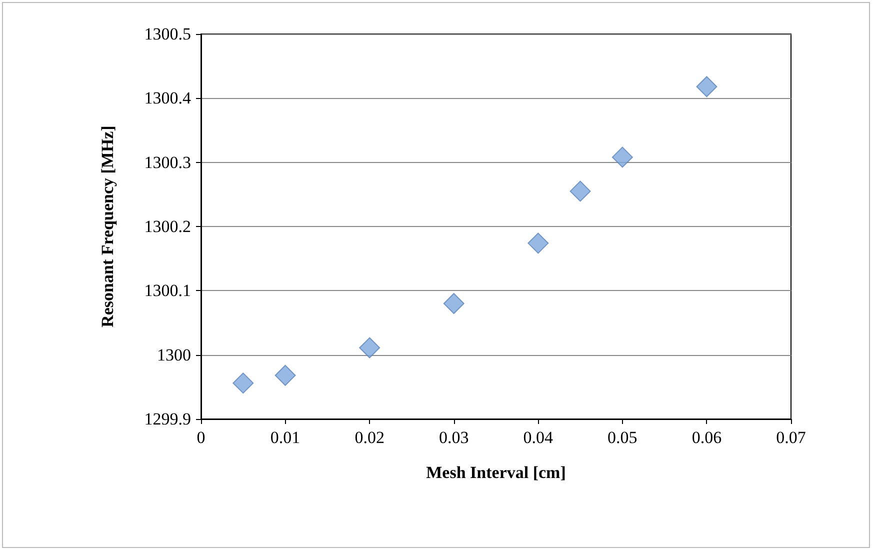 This screenshot has width=876, height=554. I want to click on y-tick-label: 1300.5, so click(167, 34).